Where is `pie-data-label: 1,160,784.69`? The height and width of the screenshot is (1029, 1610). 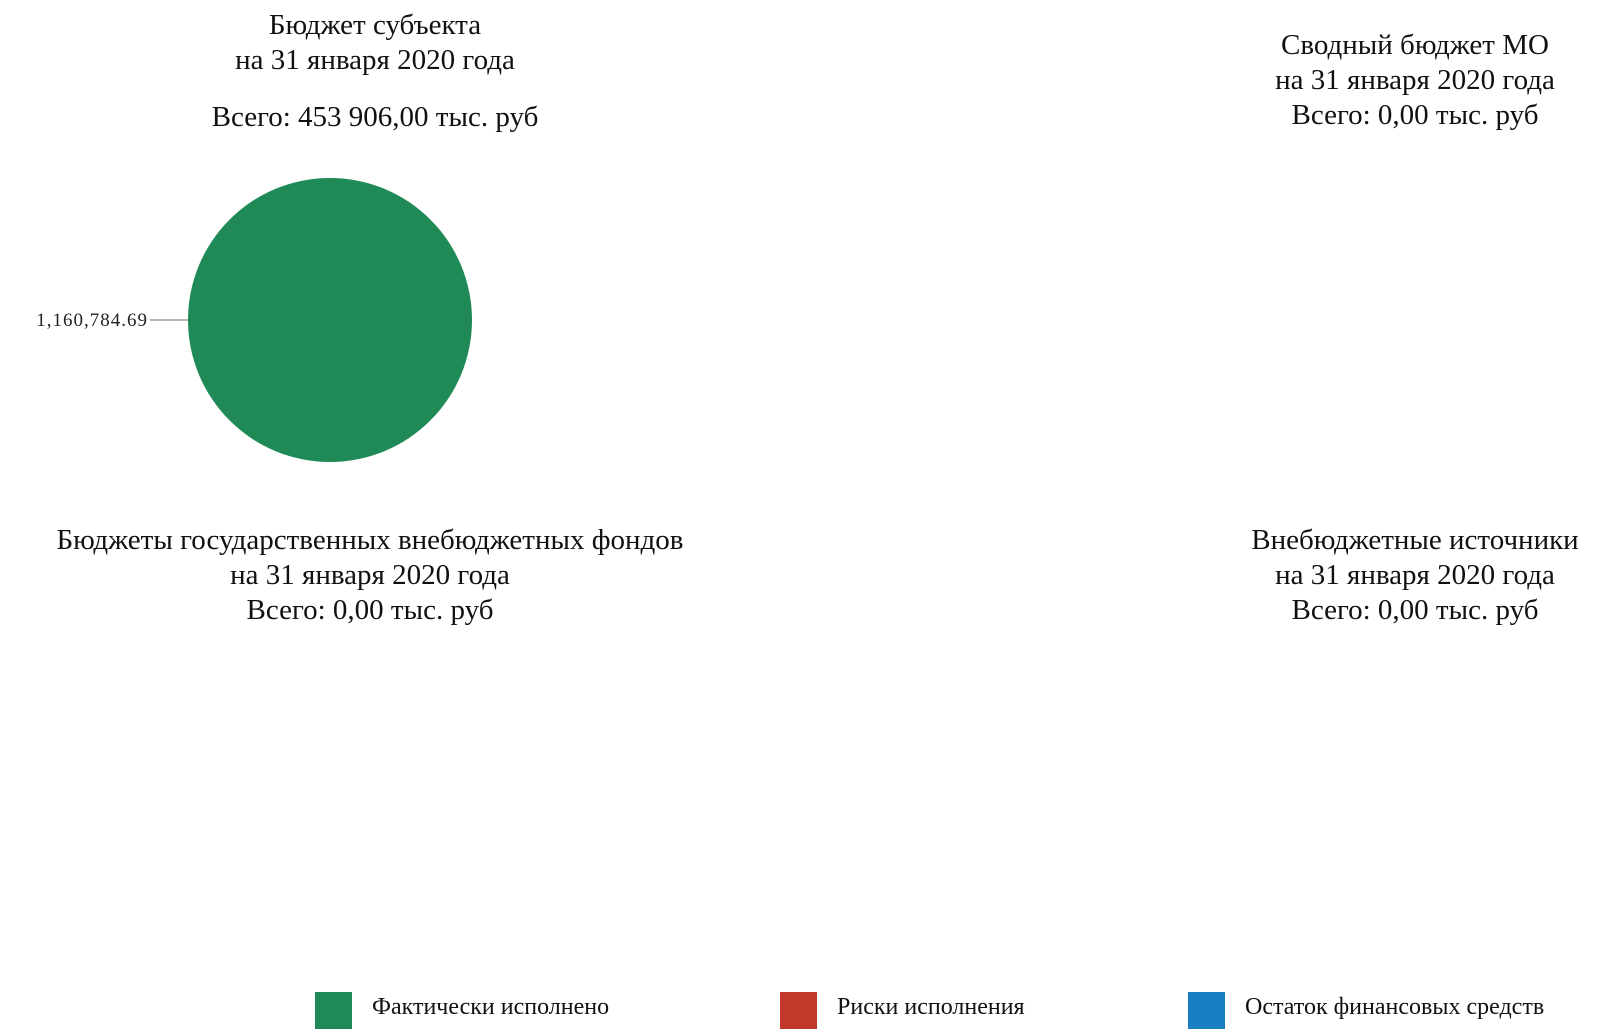 pie-data-label: 1,160,784.69 is located at coordinates (92, 320).